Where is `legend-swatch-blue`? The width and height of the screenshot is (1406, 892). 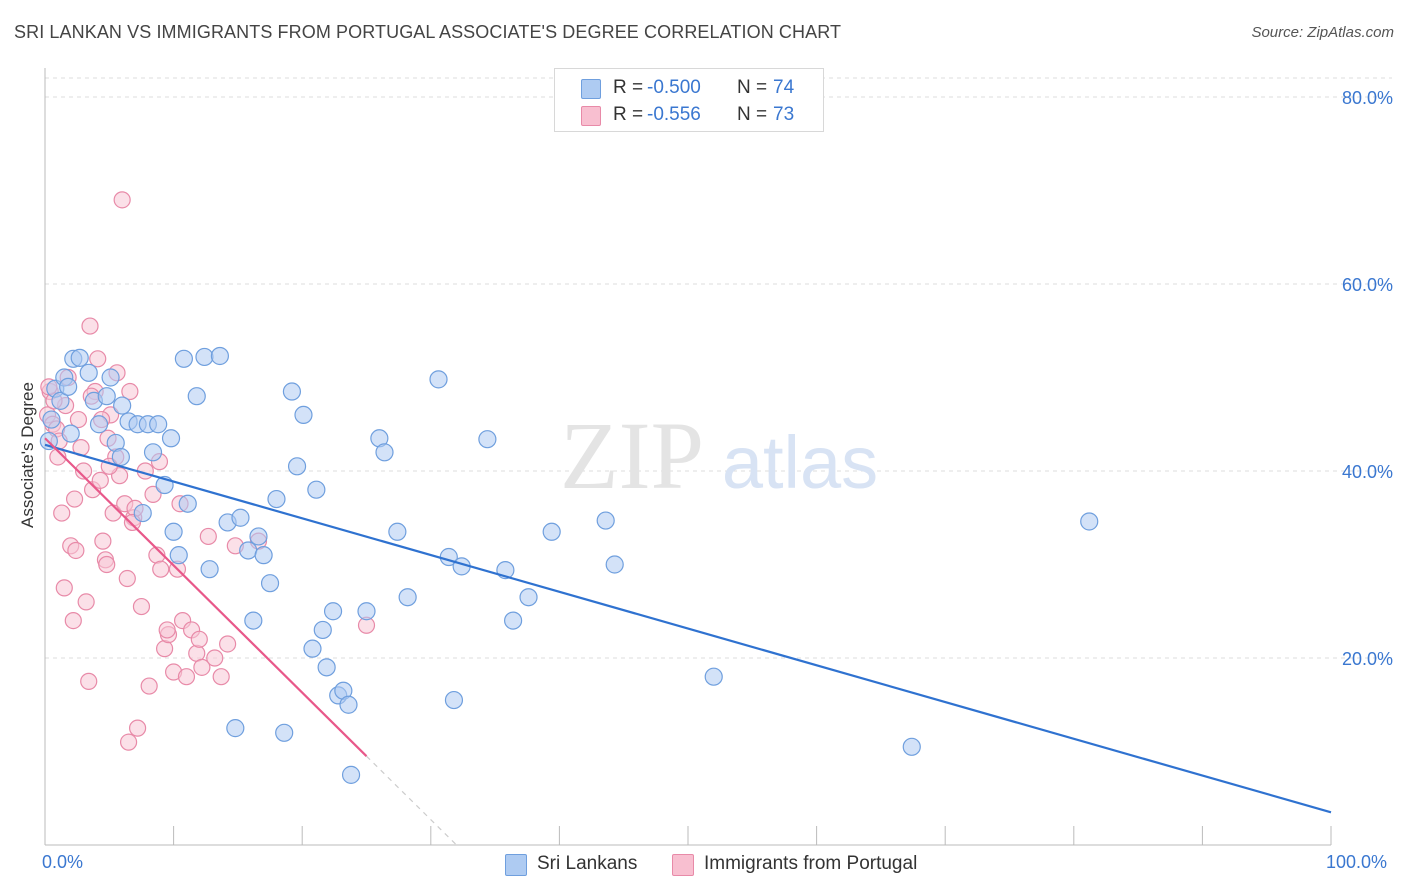
legend-swatch-blue is located at coordinates (516, 865).